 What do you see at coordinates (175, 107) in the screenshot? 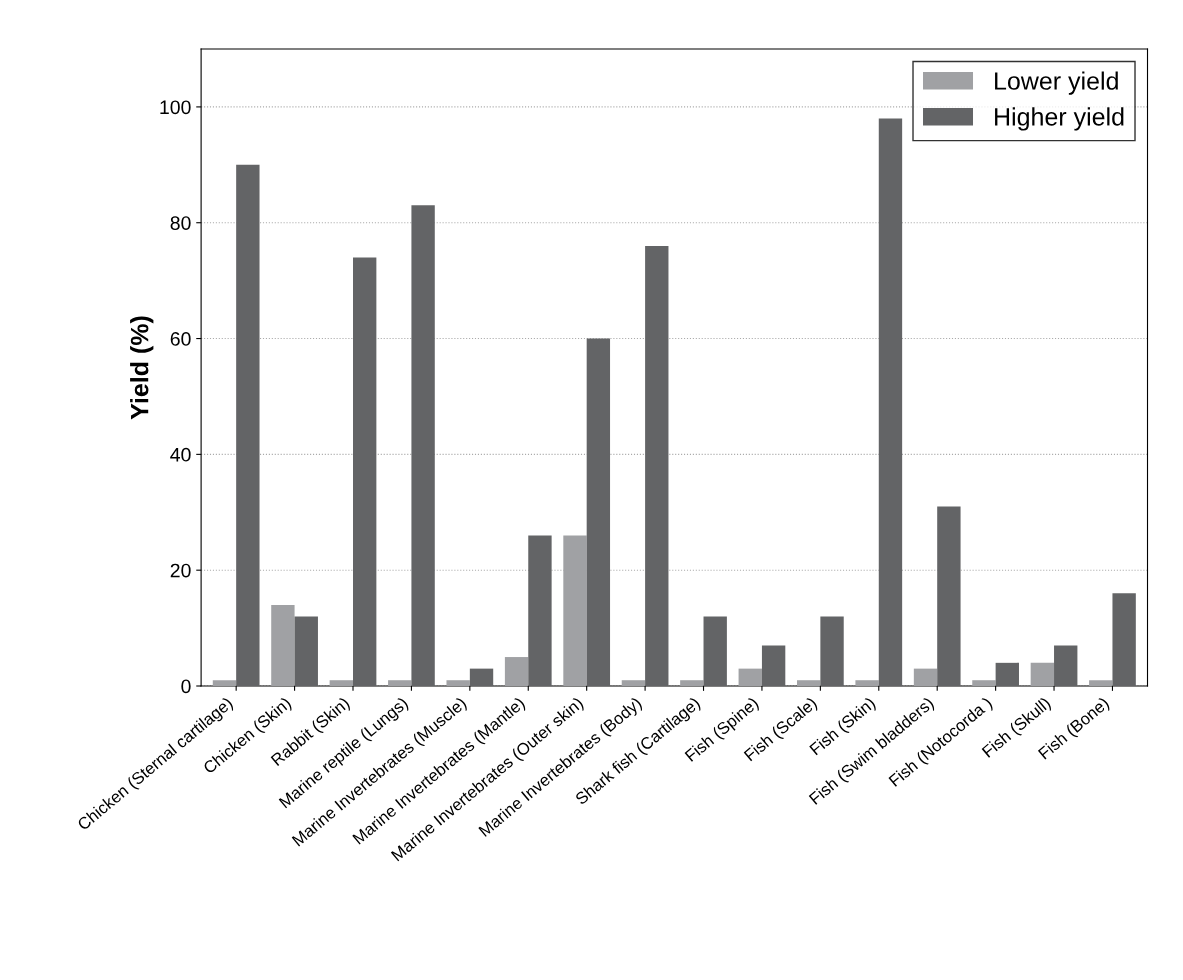
I see `y-tick-label: 100` at bounding box center [175, 107].